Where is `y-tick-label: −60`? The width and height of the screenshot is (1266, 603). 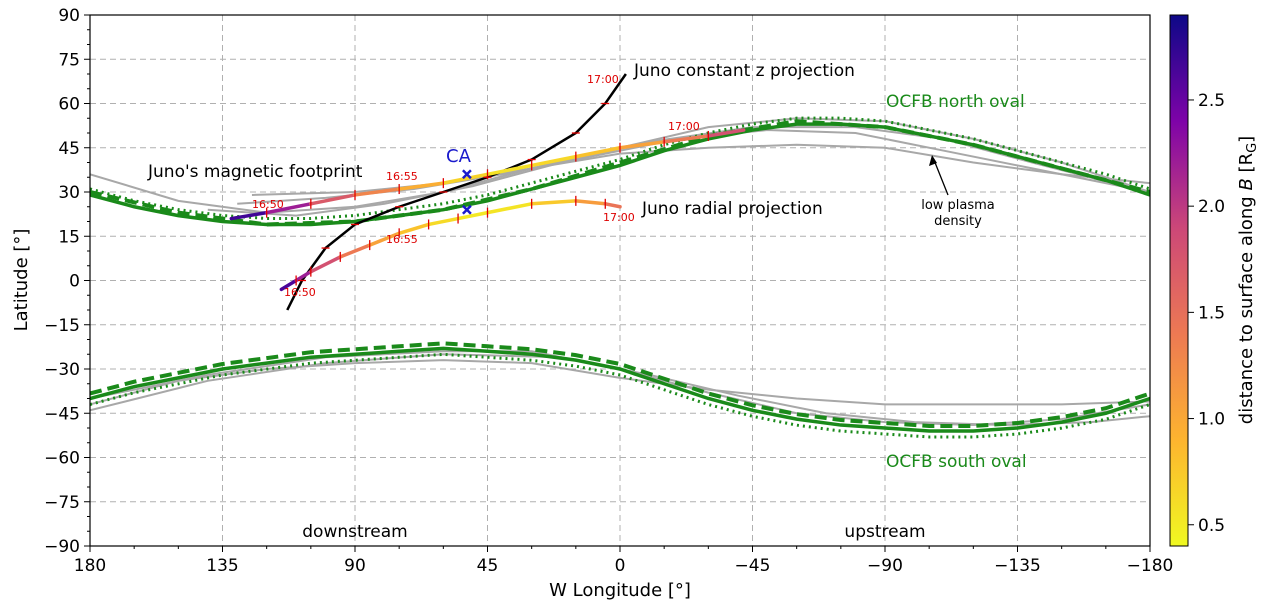 y-tick-label: −60 is located at coordinates (62, 459).